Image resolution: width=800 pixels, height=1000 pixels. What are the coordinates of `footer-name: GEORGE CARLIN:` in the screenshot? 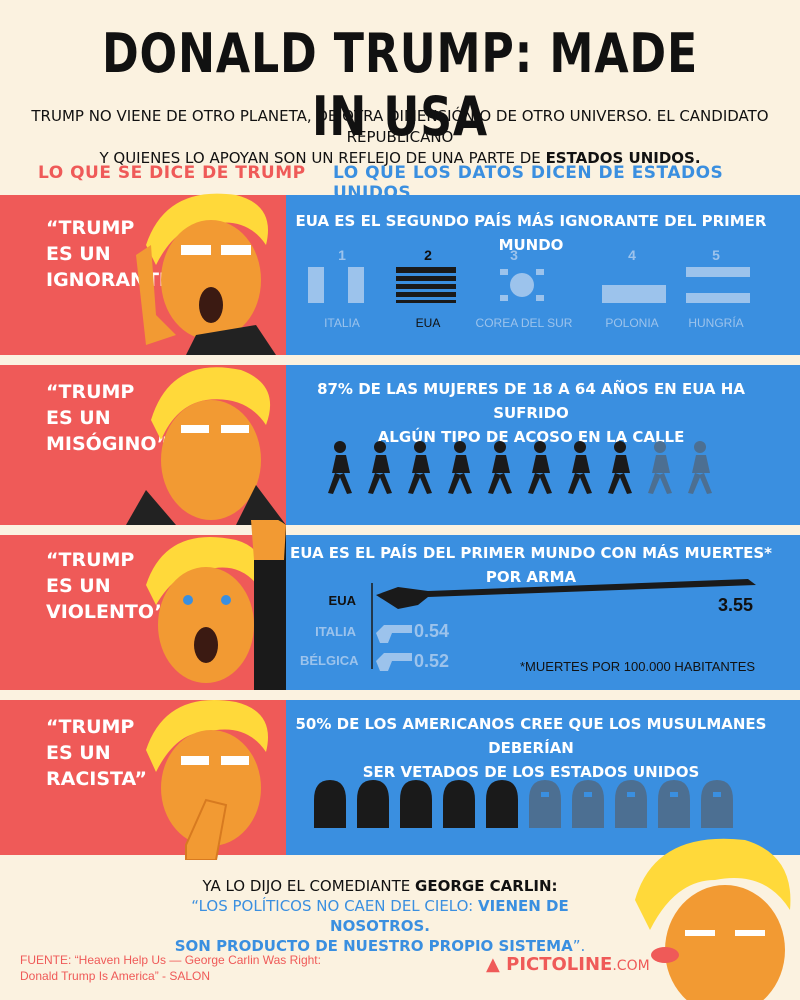 It's located at (486, 886).